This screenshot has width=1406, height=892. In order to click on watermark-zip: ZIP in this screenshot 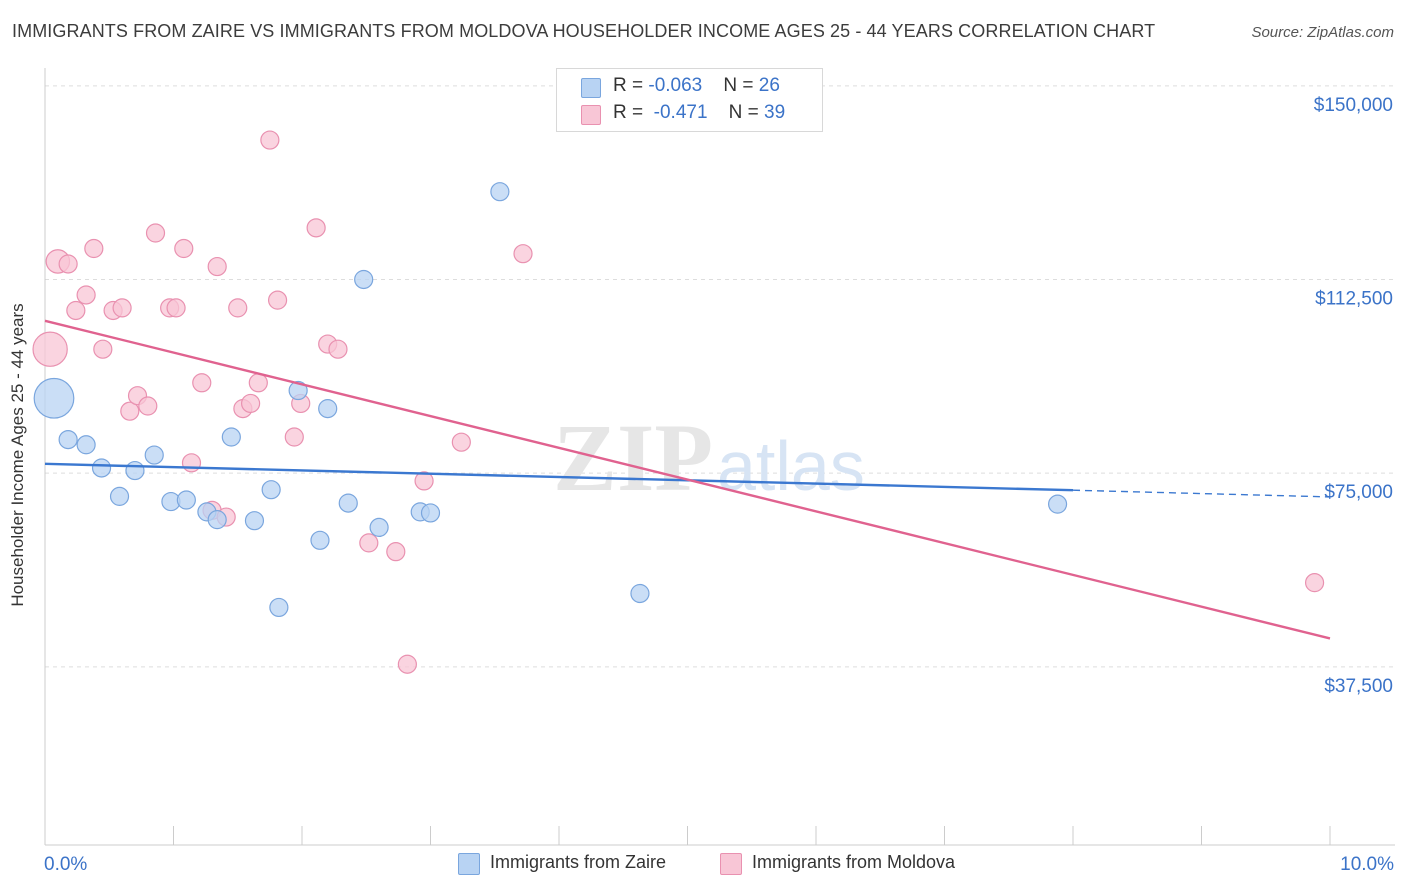, I will do `click(633, 457)`.